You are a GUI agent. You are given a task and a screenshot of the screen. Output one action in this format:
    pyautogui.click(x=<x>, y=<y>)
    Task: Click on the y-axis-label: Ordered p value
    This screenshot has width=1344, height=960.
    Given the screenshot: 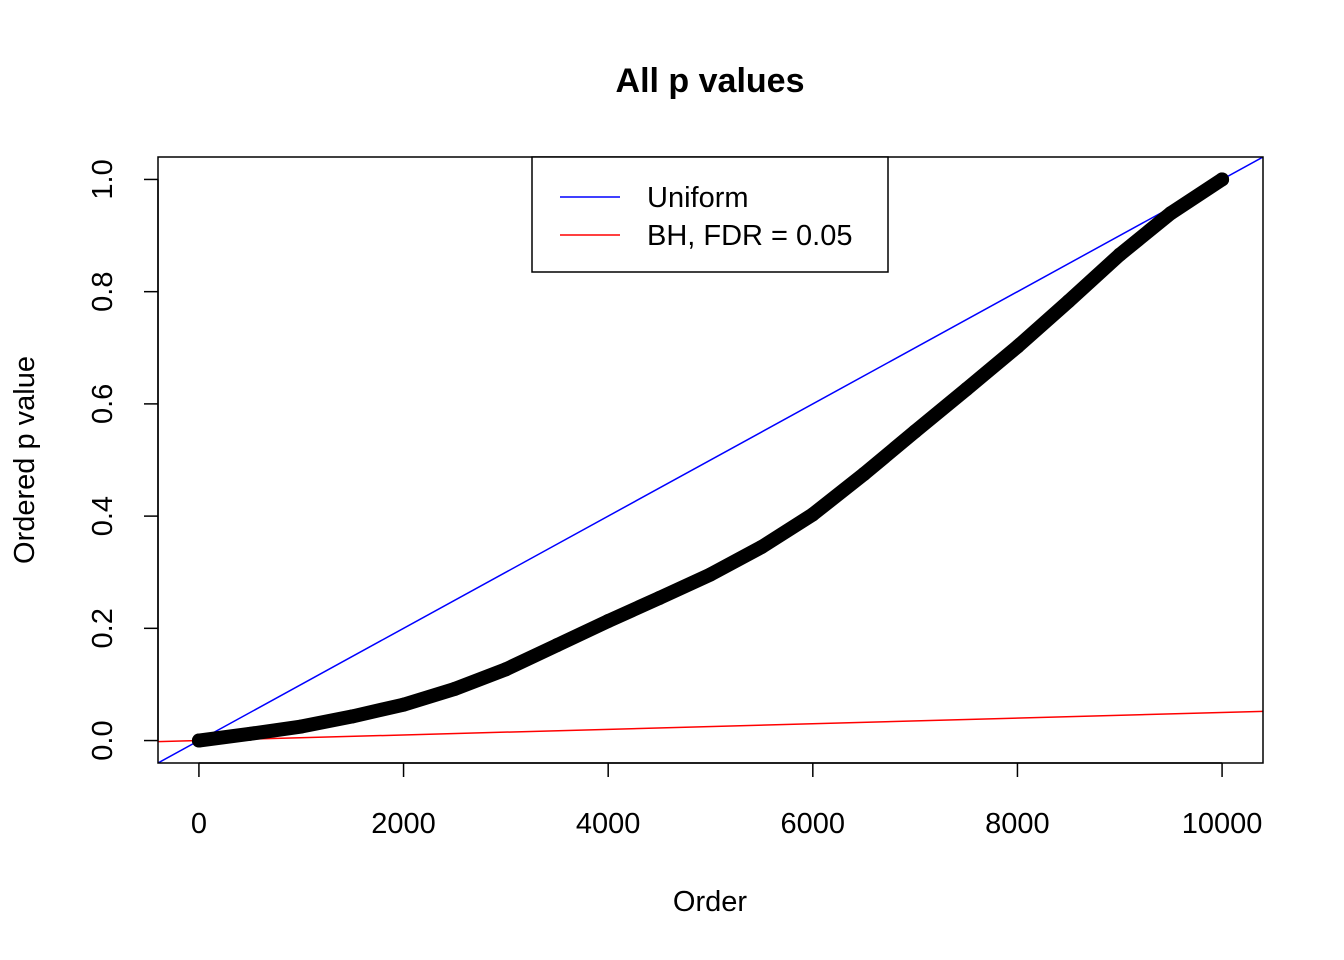 What is the action you would take?
    pyautogui.click(x=25, y=460)
    